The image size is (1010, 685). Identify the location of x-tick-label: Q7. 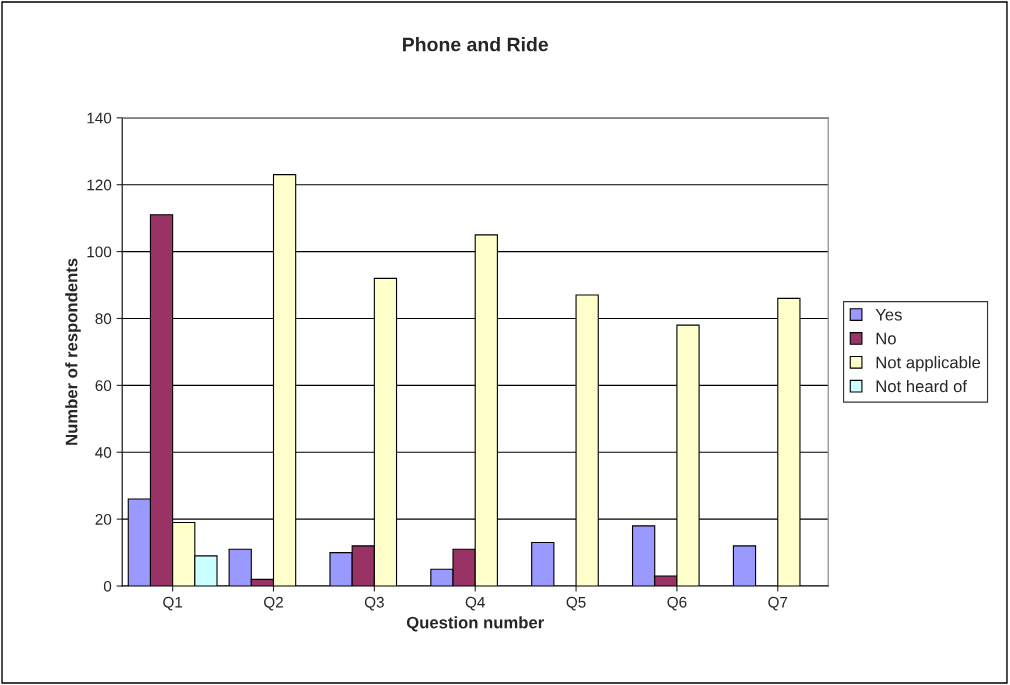
(778, 603).